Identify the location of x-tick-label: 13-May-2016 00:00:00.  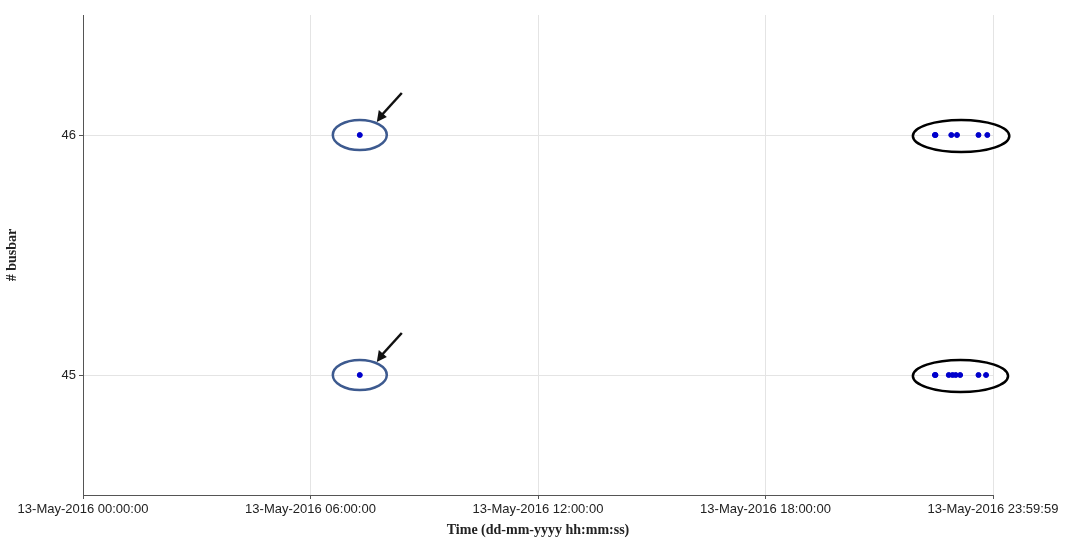
(83, 509).